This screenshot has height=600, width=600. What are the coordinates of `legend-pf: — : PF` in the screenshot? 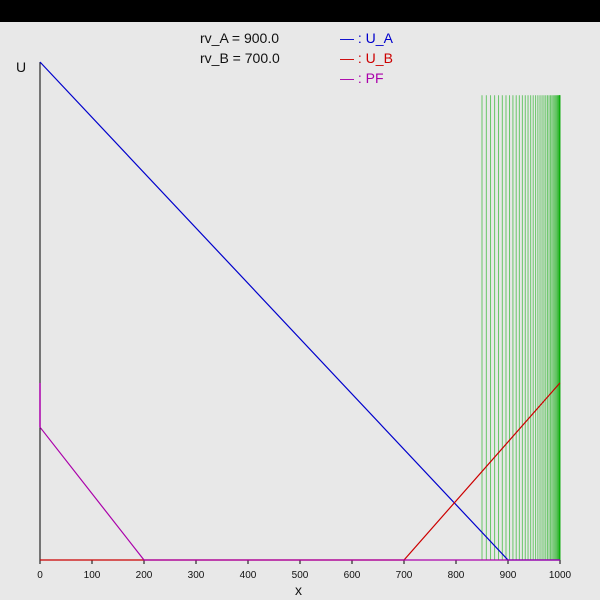 It's located at (362, 78).